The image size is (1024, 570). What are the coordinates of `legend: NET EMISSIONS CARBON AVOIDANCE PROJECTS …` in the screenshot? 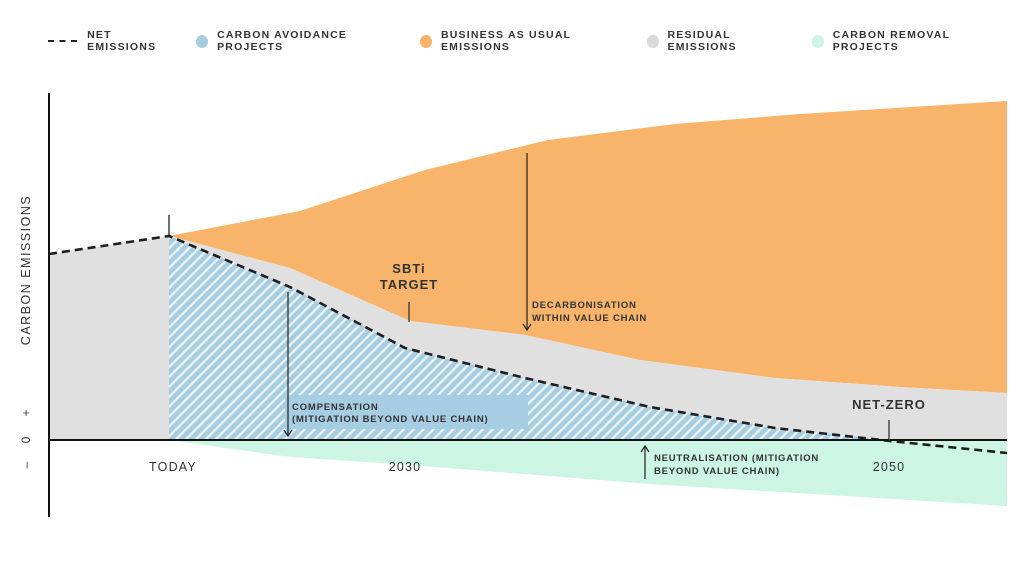 It's located at (536, 41).